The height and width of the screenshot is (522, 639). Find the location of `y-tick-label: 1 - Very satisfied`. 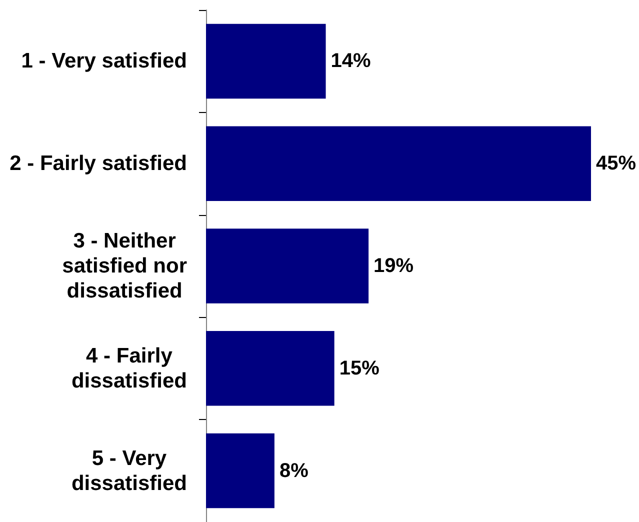

y-tick-label: 1 - Very satisfied is located at coordinates (104, 61).